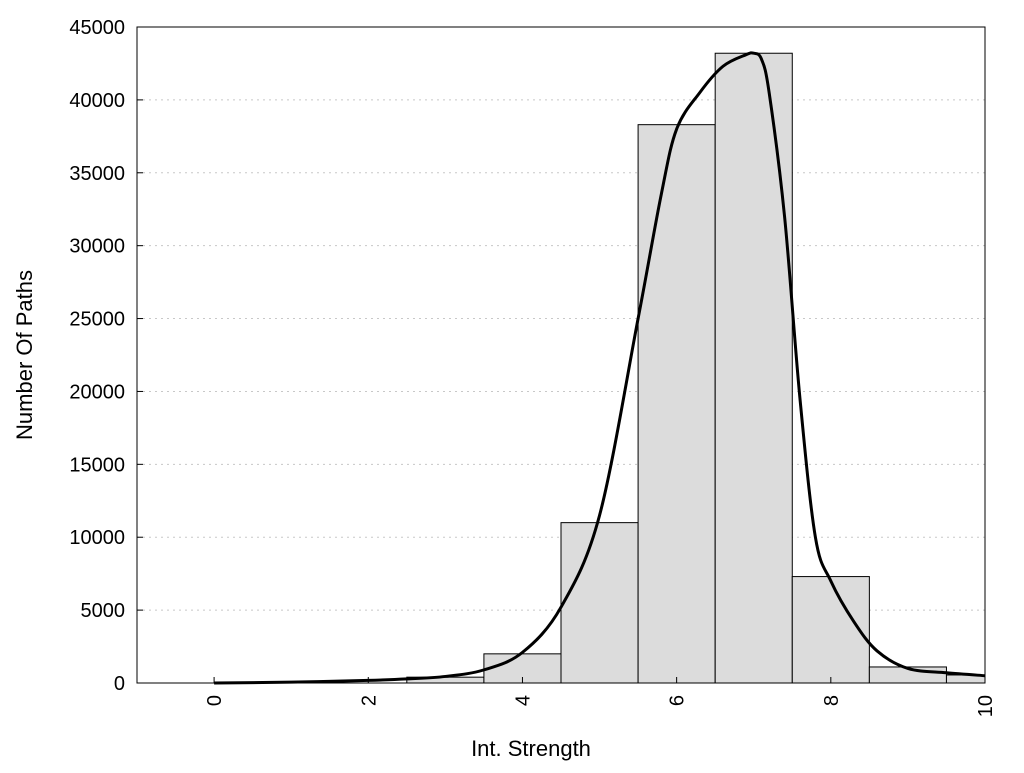  Describe the element at coordinates (103, 611) in the screenshot. I see `y-tick-label: 5000` at that location.